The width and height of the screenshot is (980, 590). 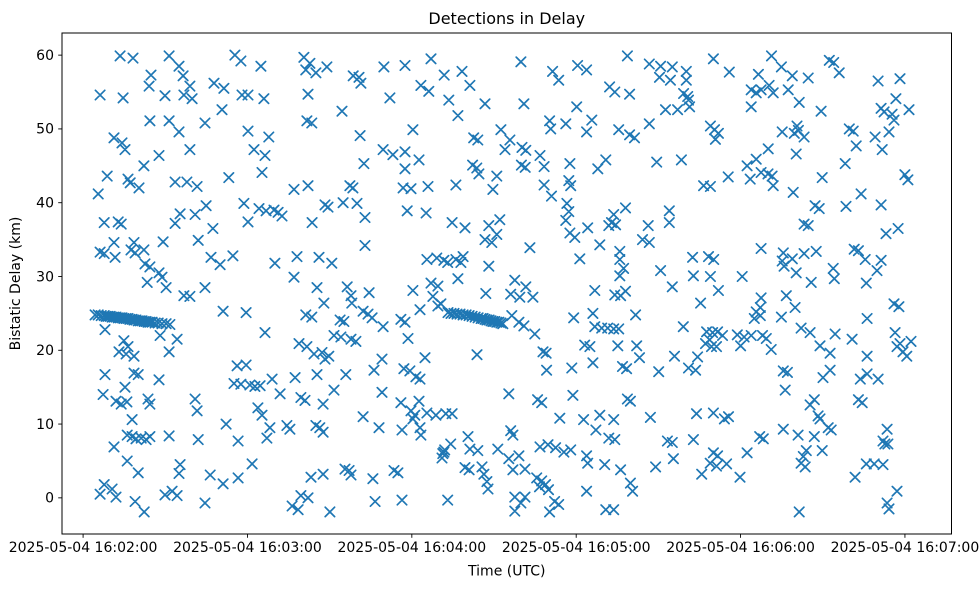 I want to click on y-tick-label: 0, so click(x=49, y=499).